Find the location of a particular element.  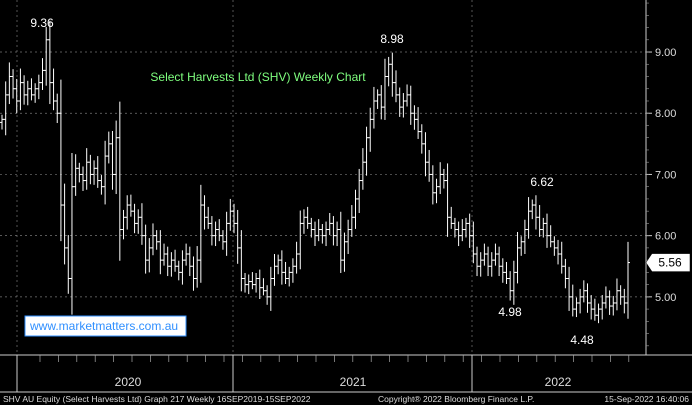

y-axis-ticks: 5.00 6.00 7.00 8.00 9.00 is located at coordinates (661, 174).